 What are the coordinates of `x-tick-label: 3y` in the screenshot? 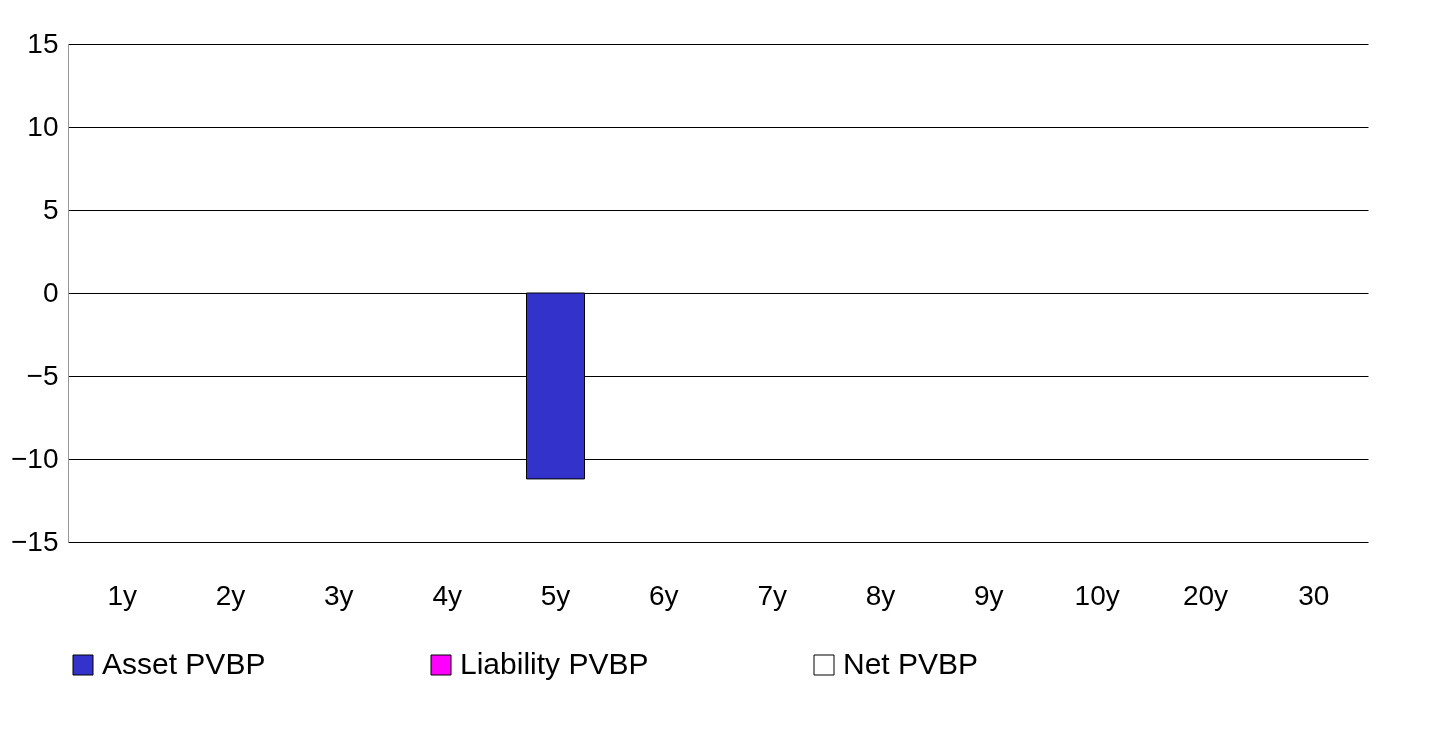 It's located at (339, 595).